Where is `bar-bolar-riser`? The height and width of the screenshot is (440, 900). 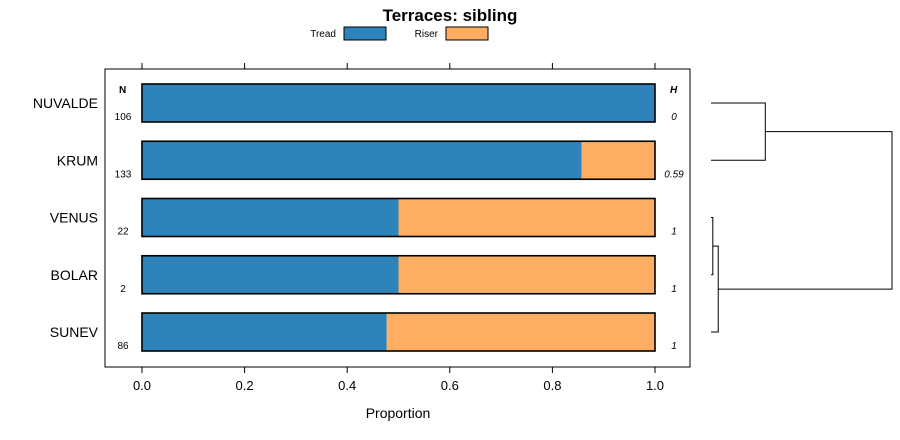
bar-bolar-riser is located at coordinates (526, 274).